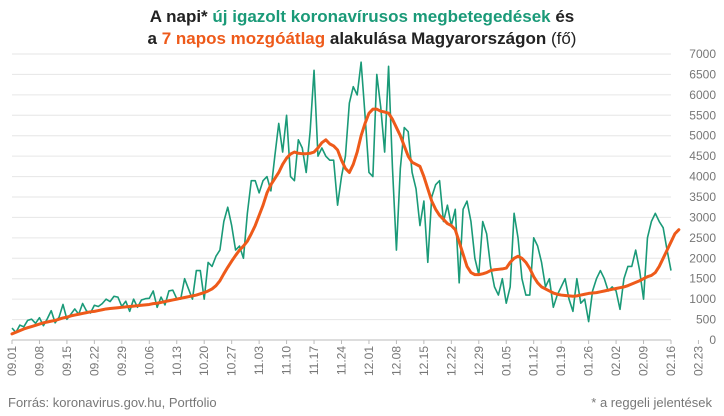 This screenshot has height=416, width=724. Describe the element at coordinates (424, 361) in the screenshot. I see `x-tick-label: 12.15` at that location.